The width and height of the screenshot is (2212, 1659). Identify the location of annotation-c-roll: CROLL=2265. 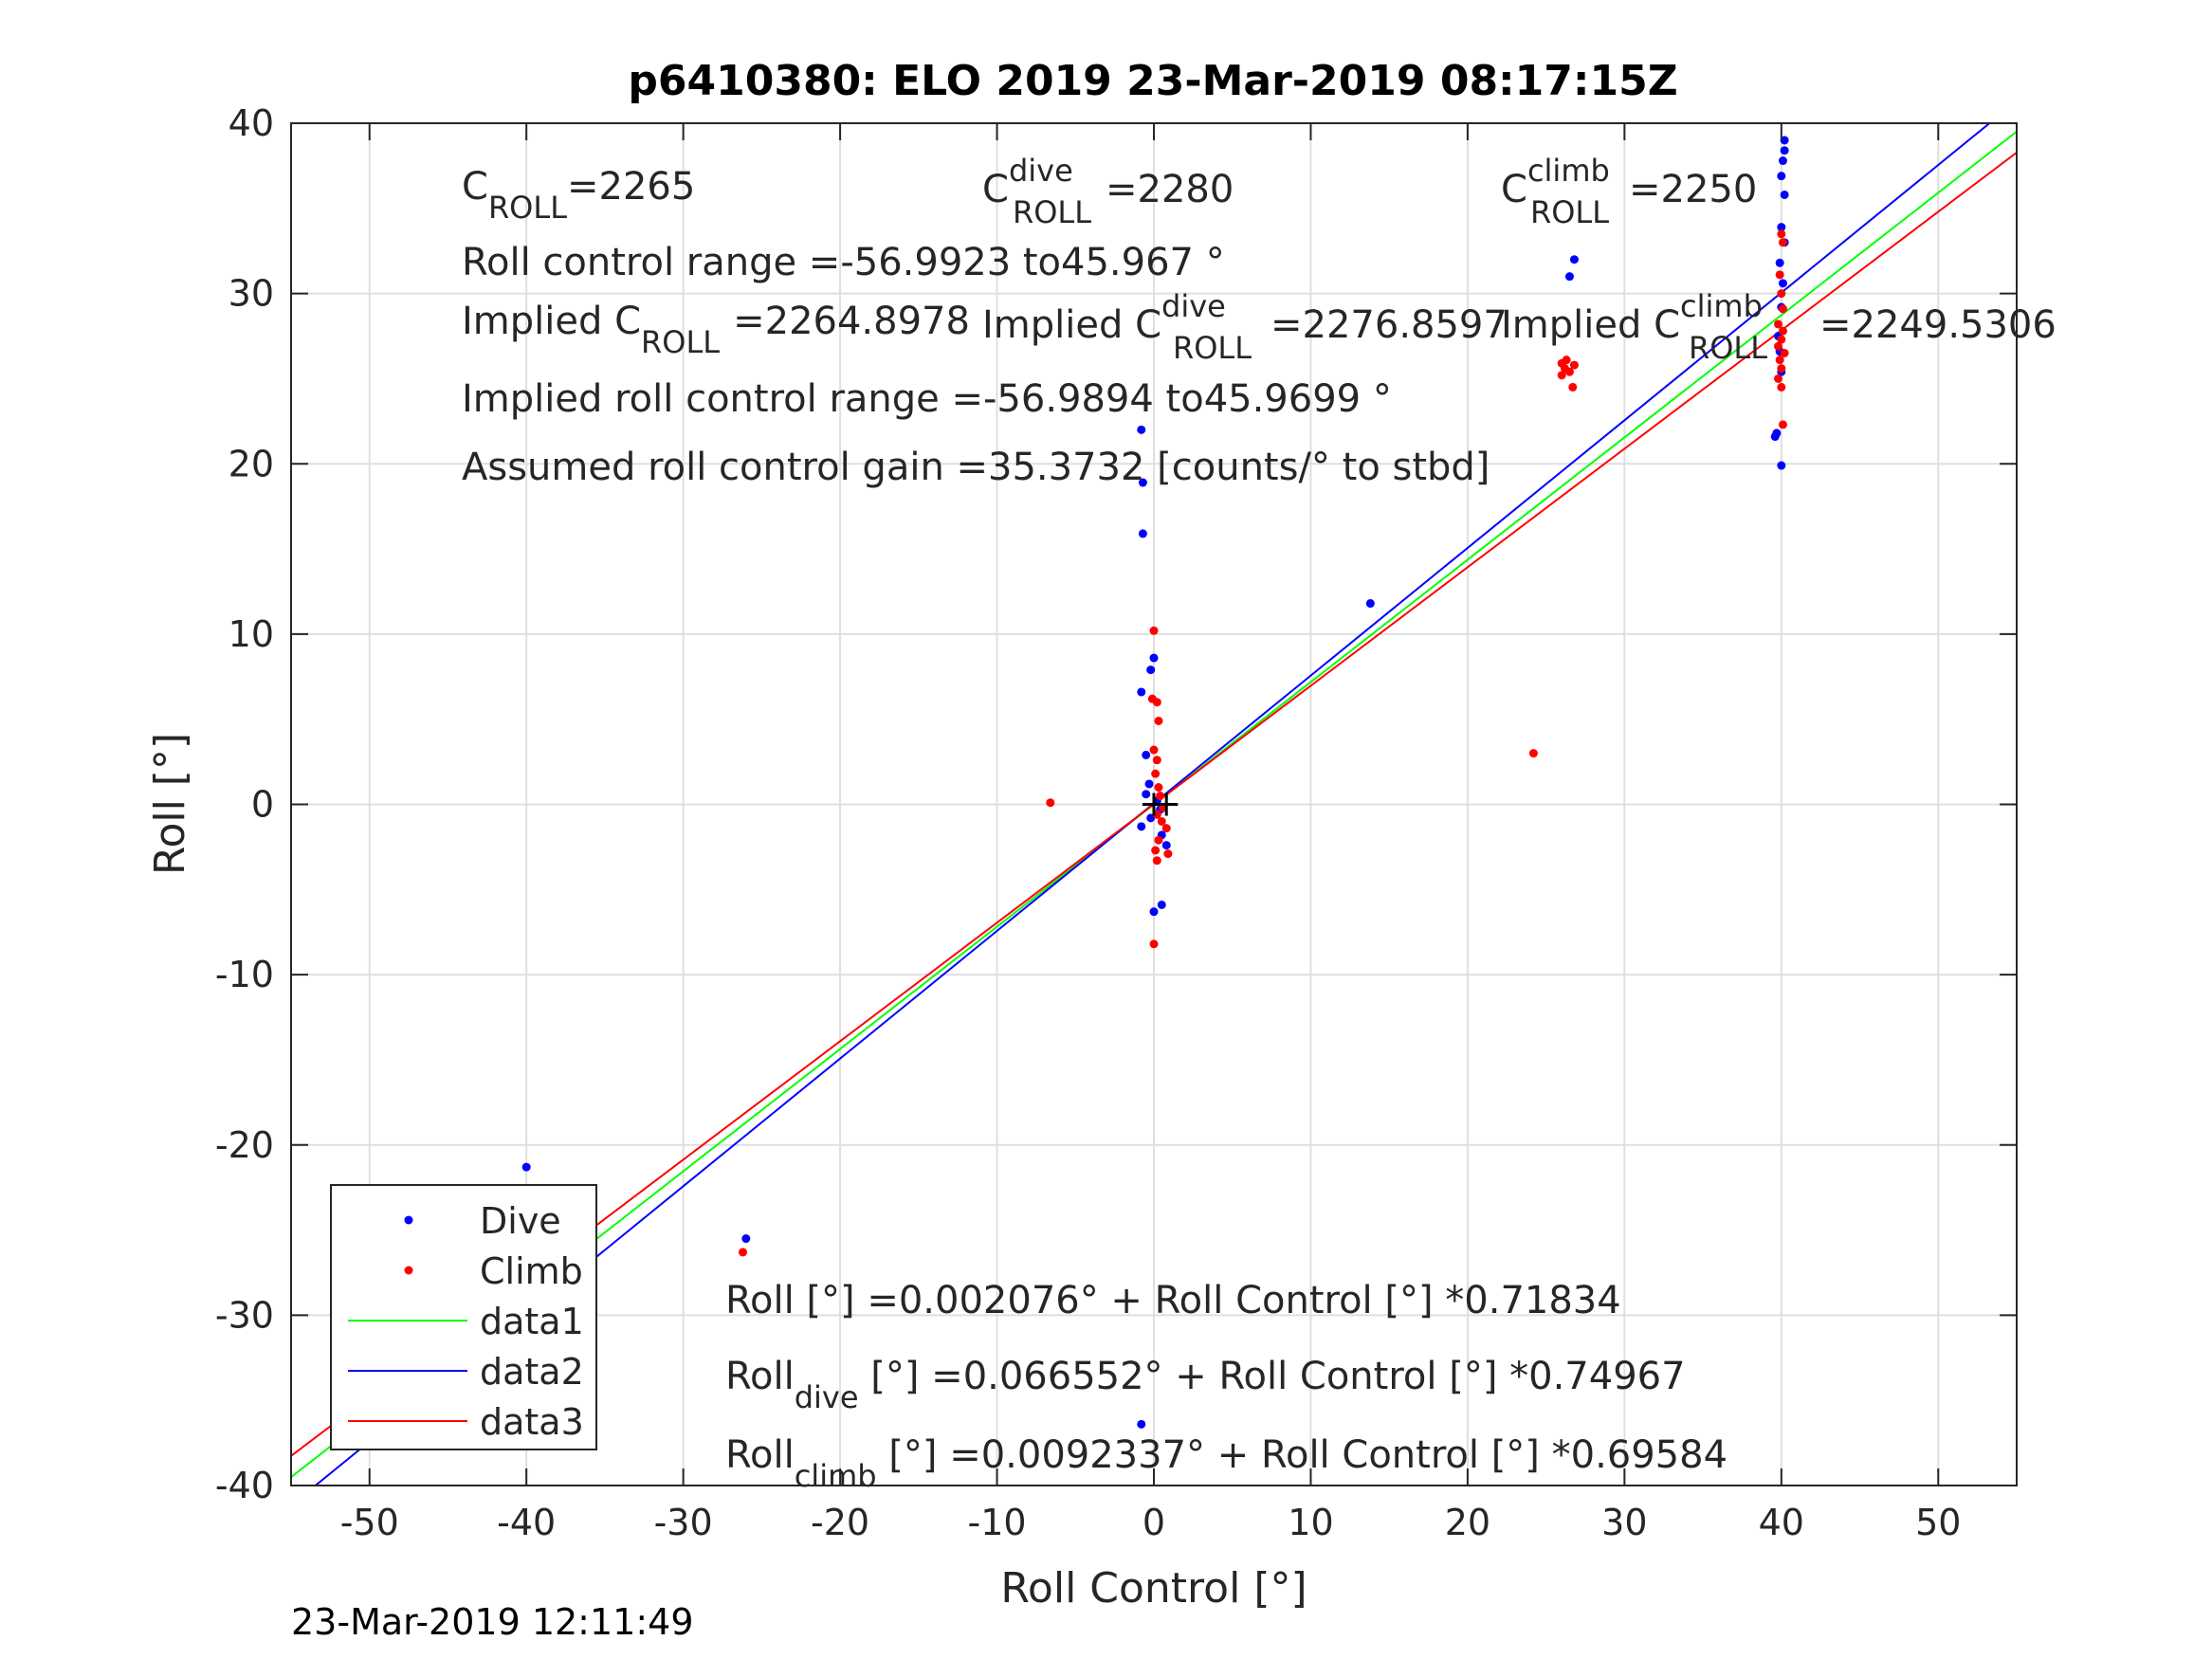
(578, 195).